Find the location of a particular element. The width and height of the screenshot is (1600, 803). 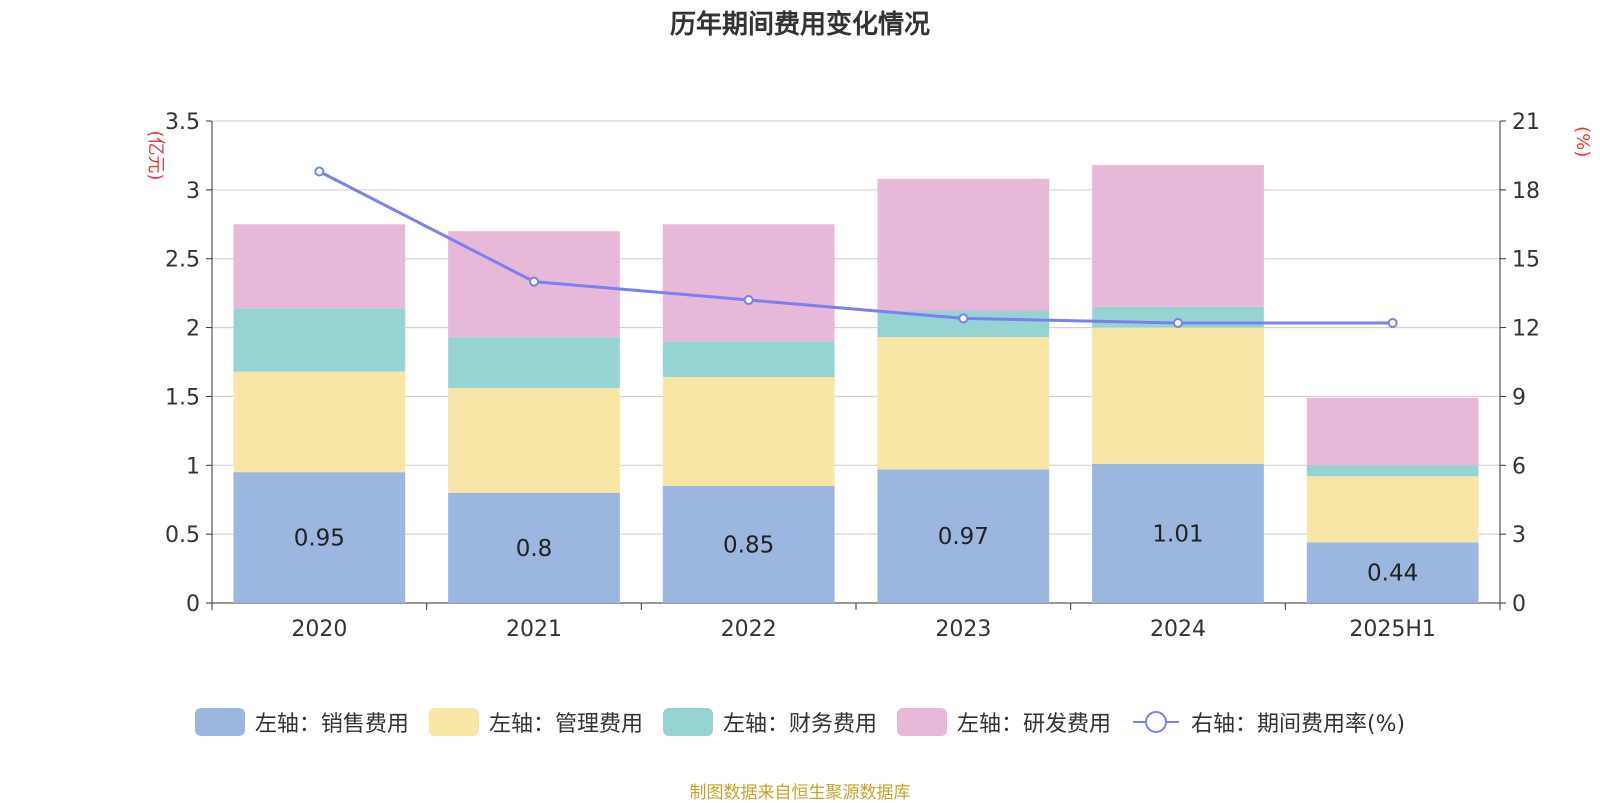

legend-label: 左轴：财务费用 is located at coordinates (799, 724).